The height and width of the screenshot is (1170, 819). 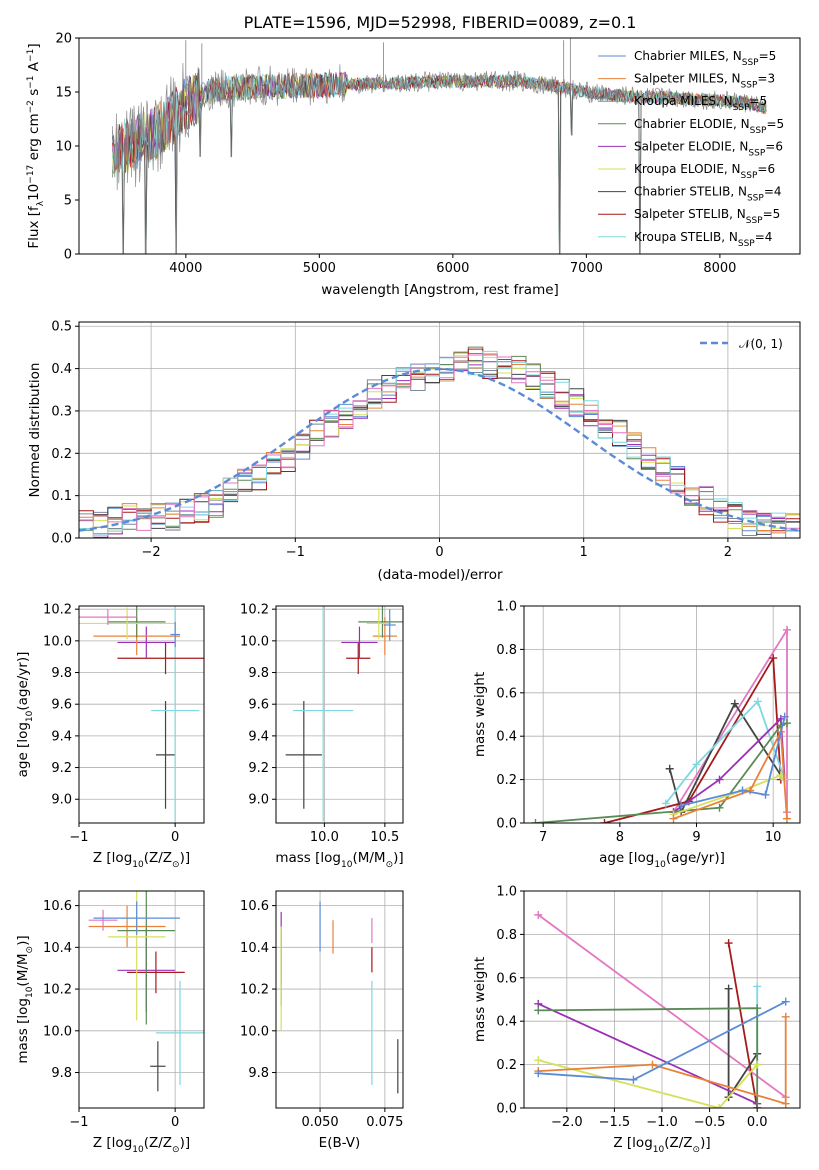 What do you see at coordinates (31, 106) in the screenshot?
I see `y-axis-label-part: −2` at bounding box center [31, 106].